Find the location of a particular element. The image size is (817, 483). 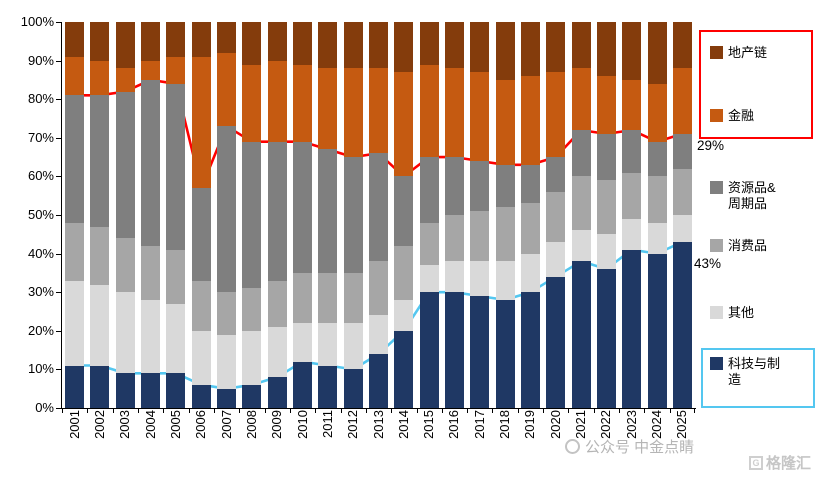

y-tick-label-60%: 60% is located at coordinates (40, 176).